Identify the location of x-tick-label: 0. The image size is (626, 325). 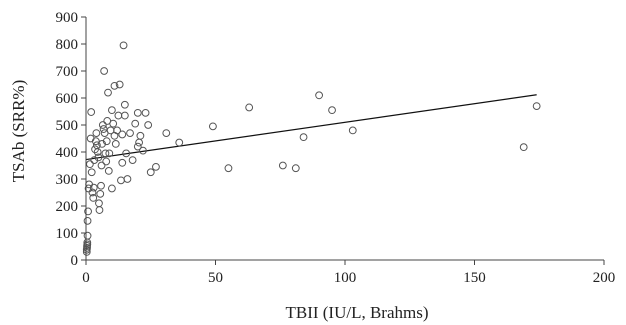
(86, 278).